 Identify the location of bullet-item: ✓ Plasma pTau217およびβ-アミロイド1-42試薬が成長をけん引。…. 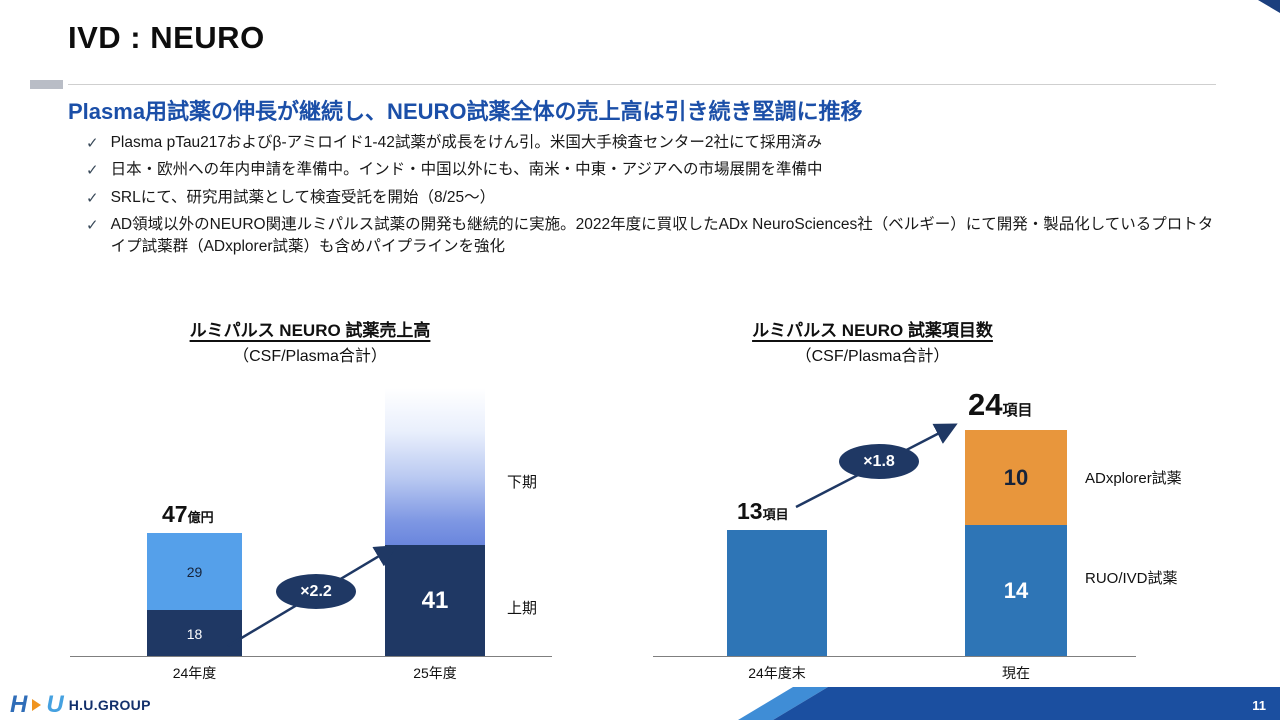
(652, 143).